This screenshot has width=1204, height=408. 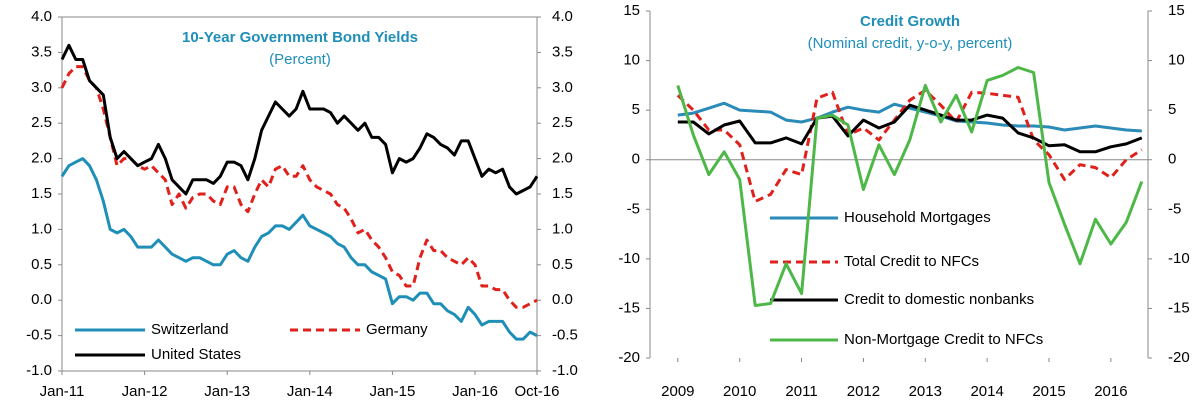 What do you see at coordinates (1110, 391) in the screenshot?
I see `x-tick-label: 2016` at bounding box center [1110, 391].